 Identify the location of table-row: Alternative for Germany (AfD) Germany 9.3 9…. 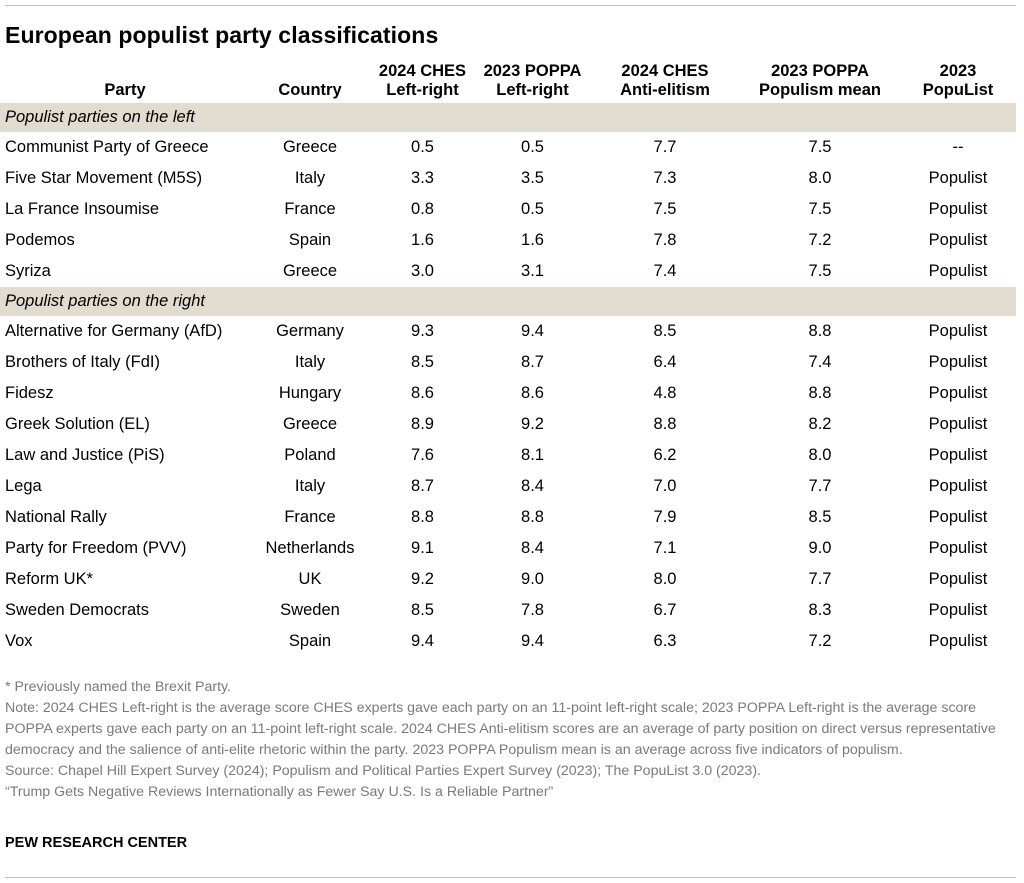
(508, 331).